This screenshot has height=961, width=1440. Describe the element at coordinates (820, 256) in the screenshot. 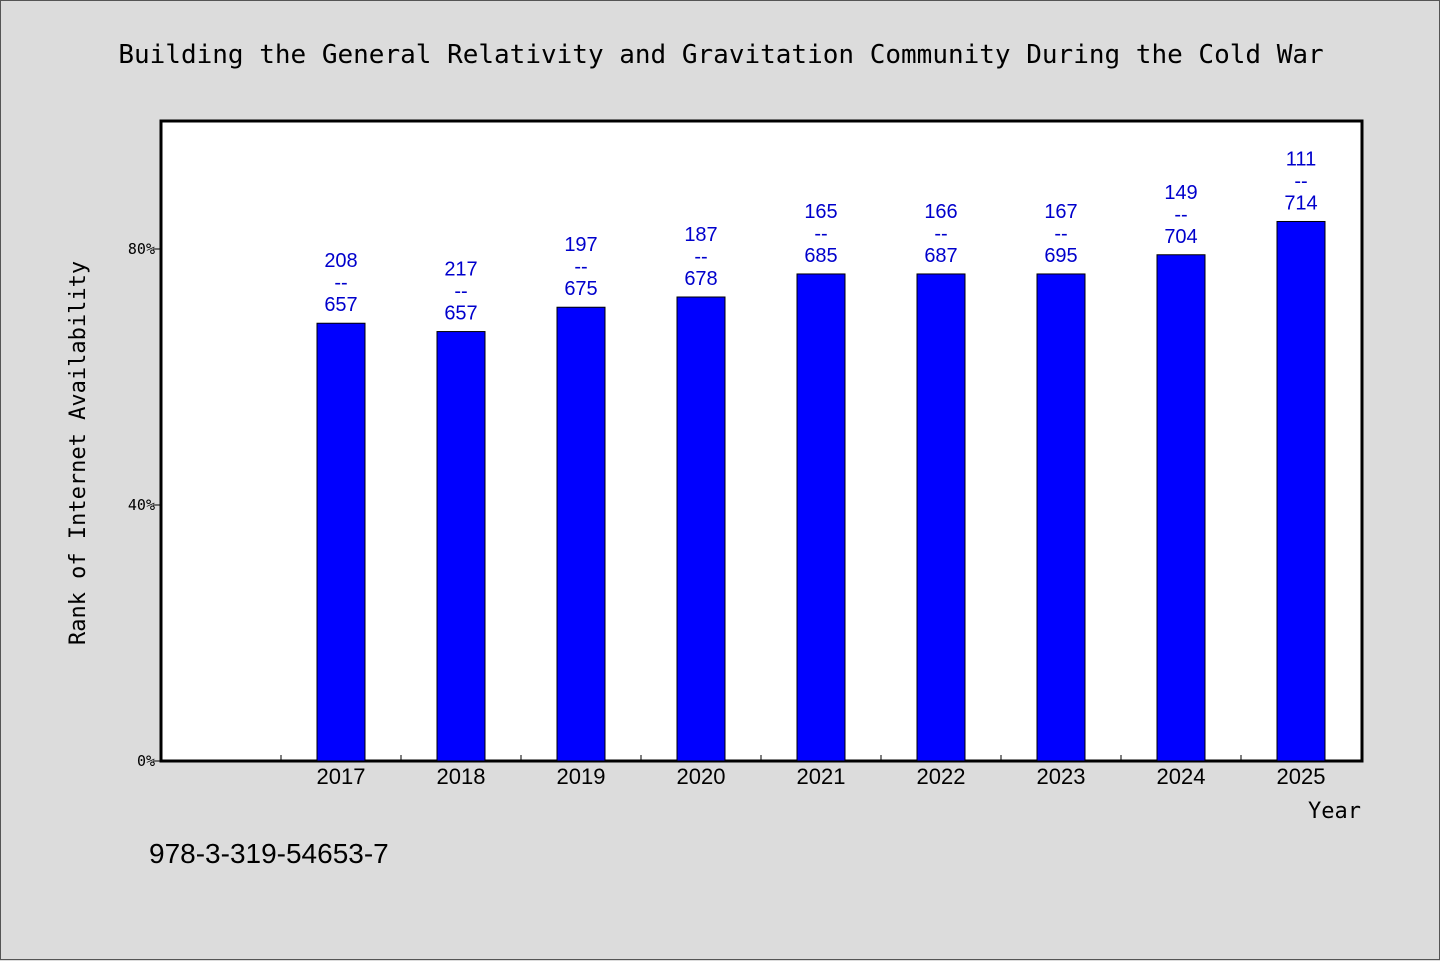

I see `data-label-2021-line-3: 685` at that location.